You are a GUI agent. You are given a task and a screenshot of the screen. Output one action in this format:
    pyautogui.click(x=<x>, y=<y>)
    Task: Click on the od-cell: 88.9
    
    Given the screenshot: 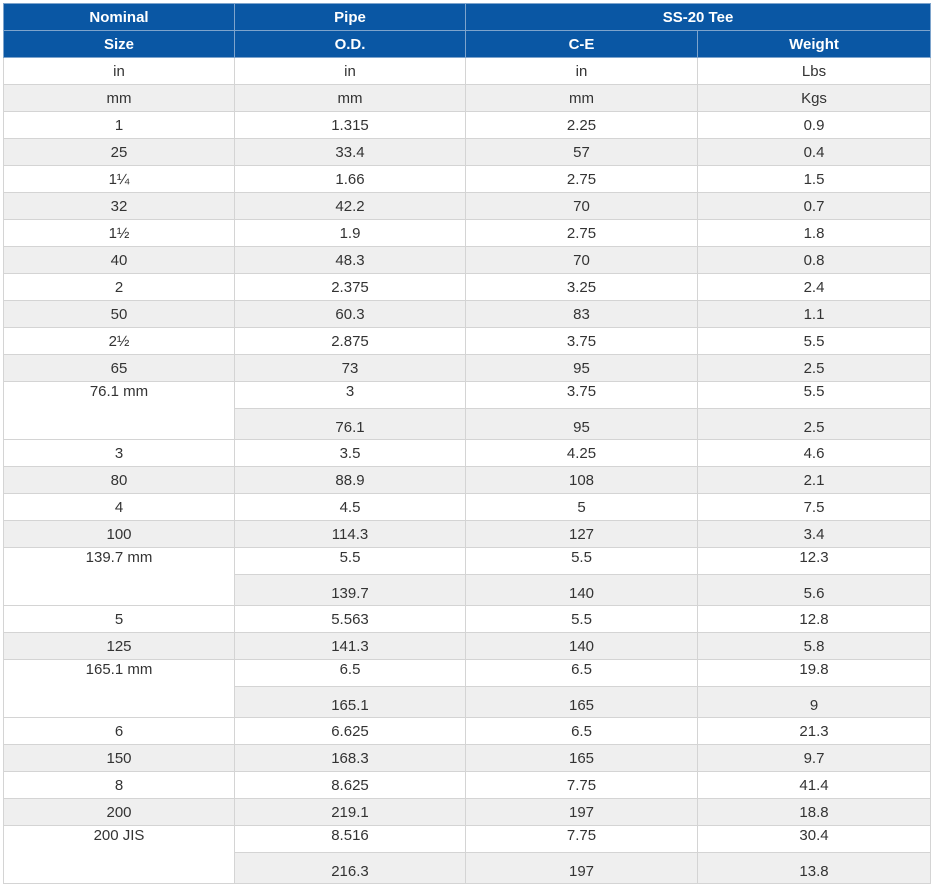 What is the action you would take?
    pyautogui.click(x=350, y=480)
    